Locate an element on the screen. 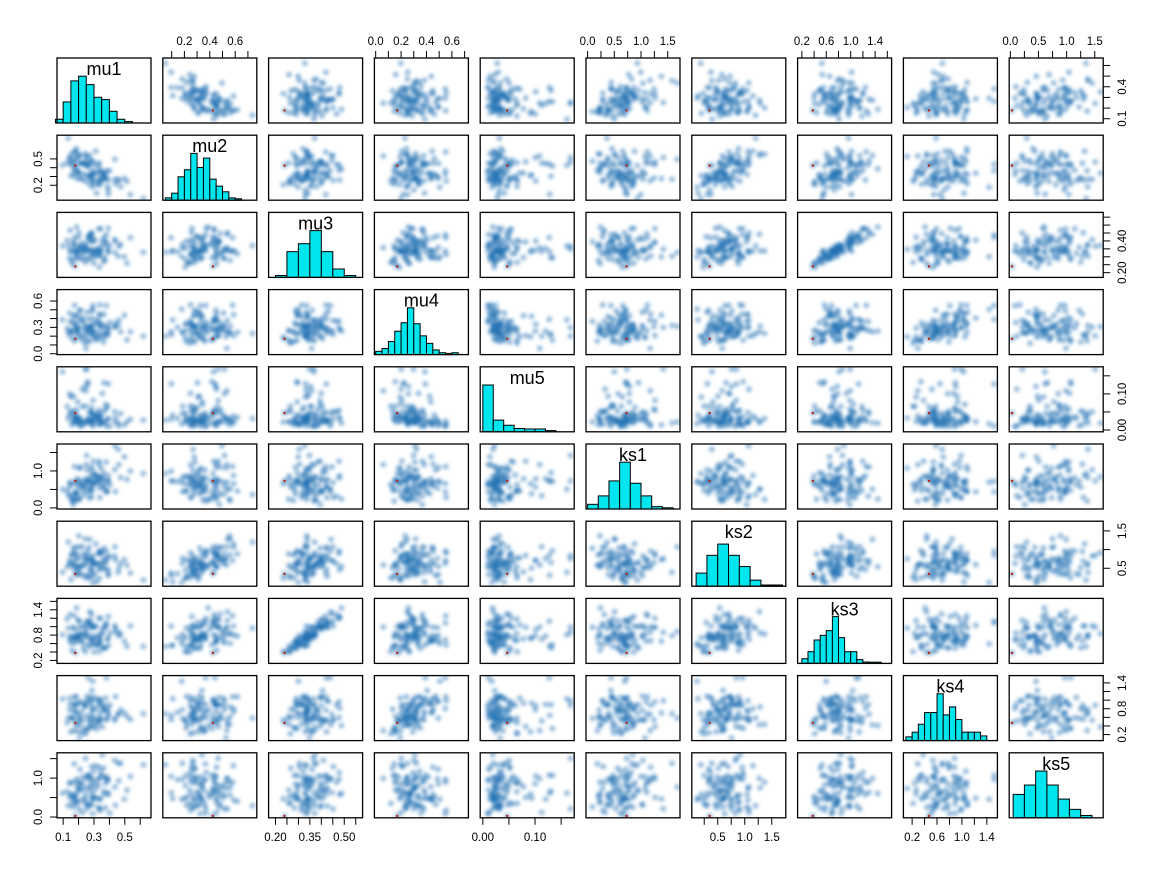  scatter-panel-mu1-vs-mu5 is located at coordinates (527, 90).